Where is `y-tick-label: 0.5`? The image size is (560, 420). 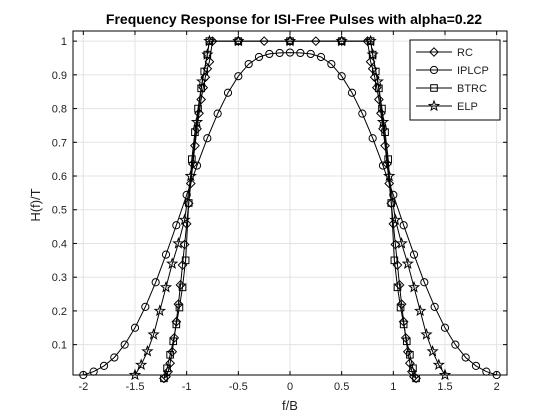 y-tick-label: 0.5 is located at coordinates (59, 211).